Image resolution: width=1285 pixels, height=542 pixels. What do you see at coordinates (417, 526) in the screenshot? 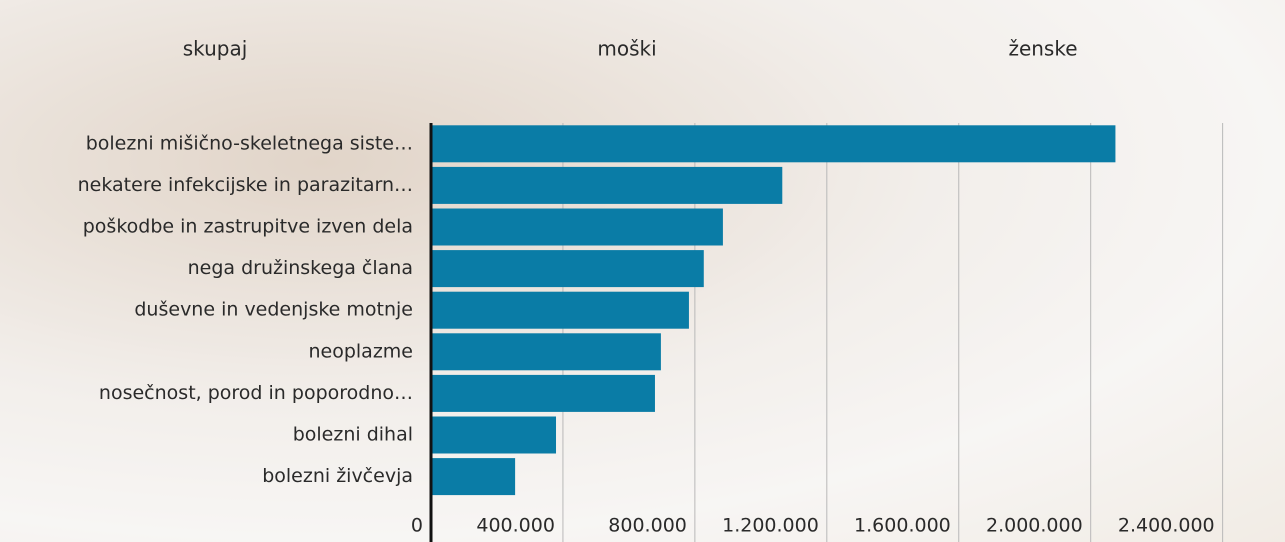
I see `x-tick-label: 0` at bounding box center [417, 526].